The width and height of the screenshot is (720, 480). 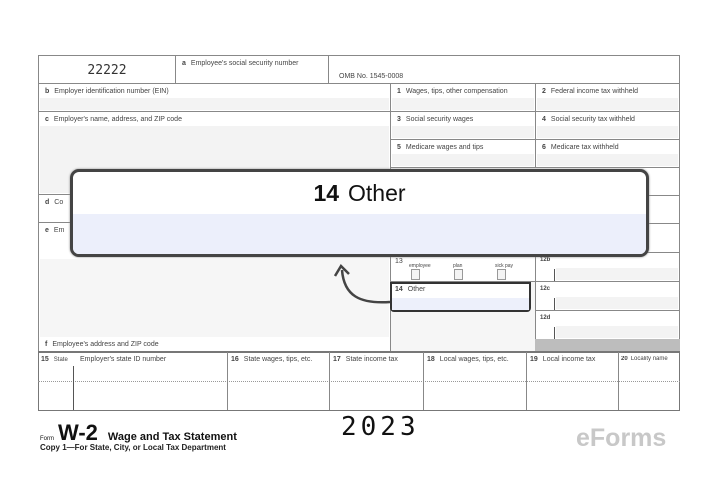 I want to click on form-box_12-2: 12d, so click(x=545, y=318).